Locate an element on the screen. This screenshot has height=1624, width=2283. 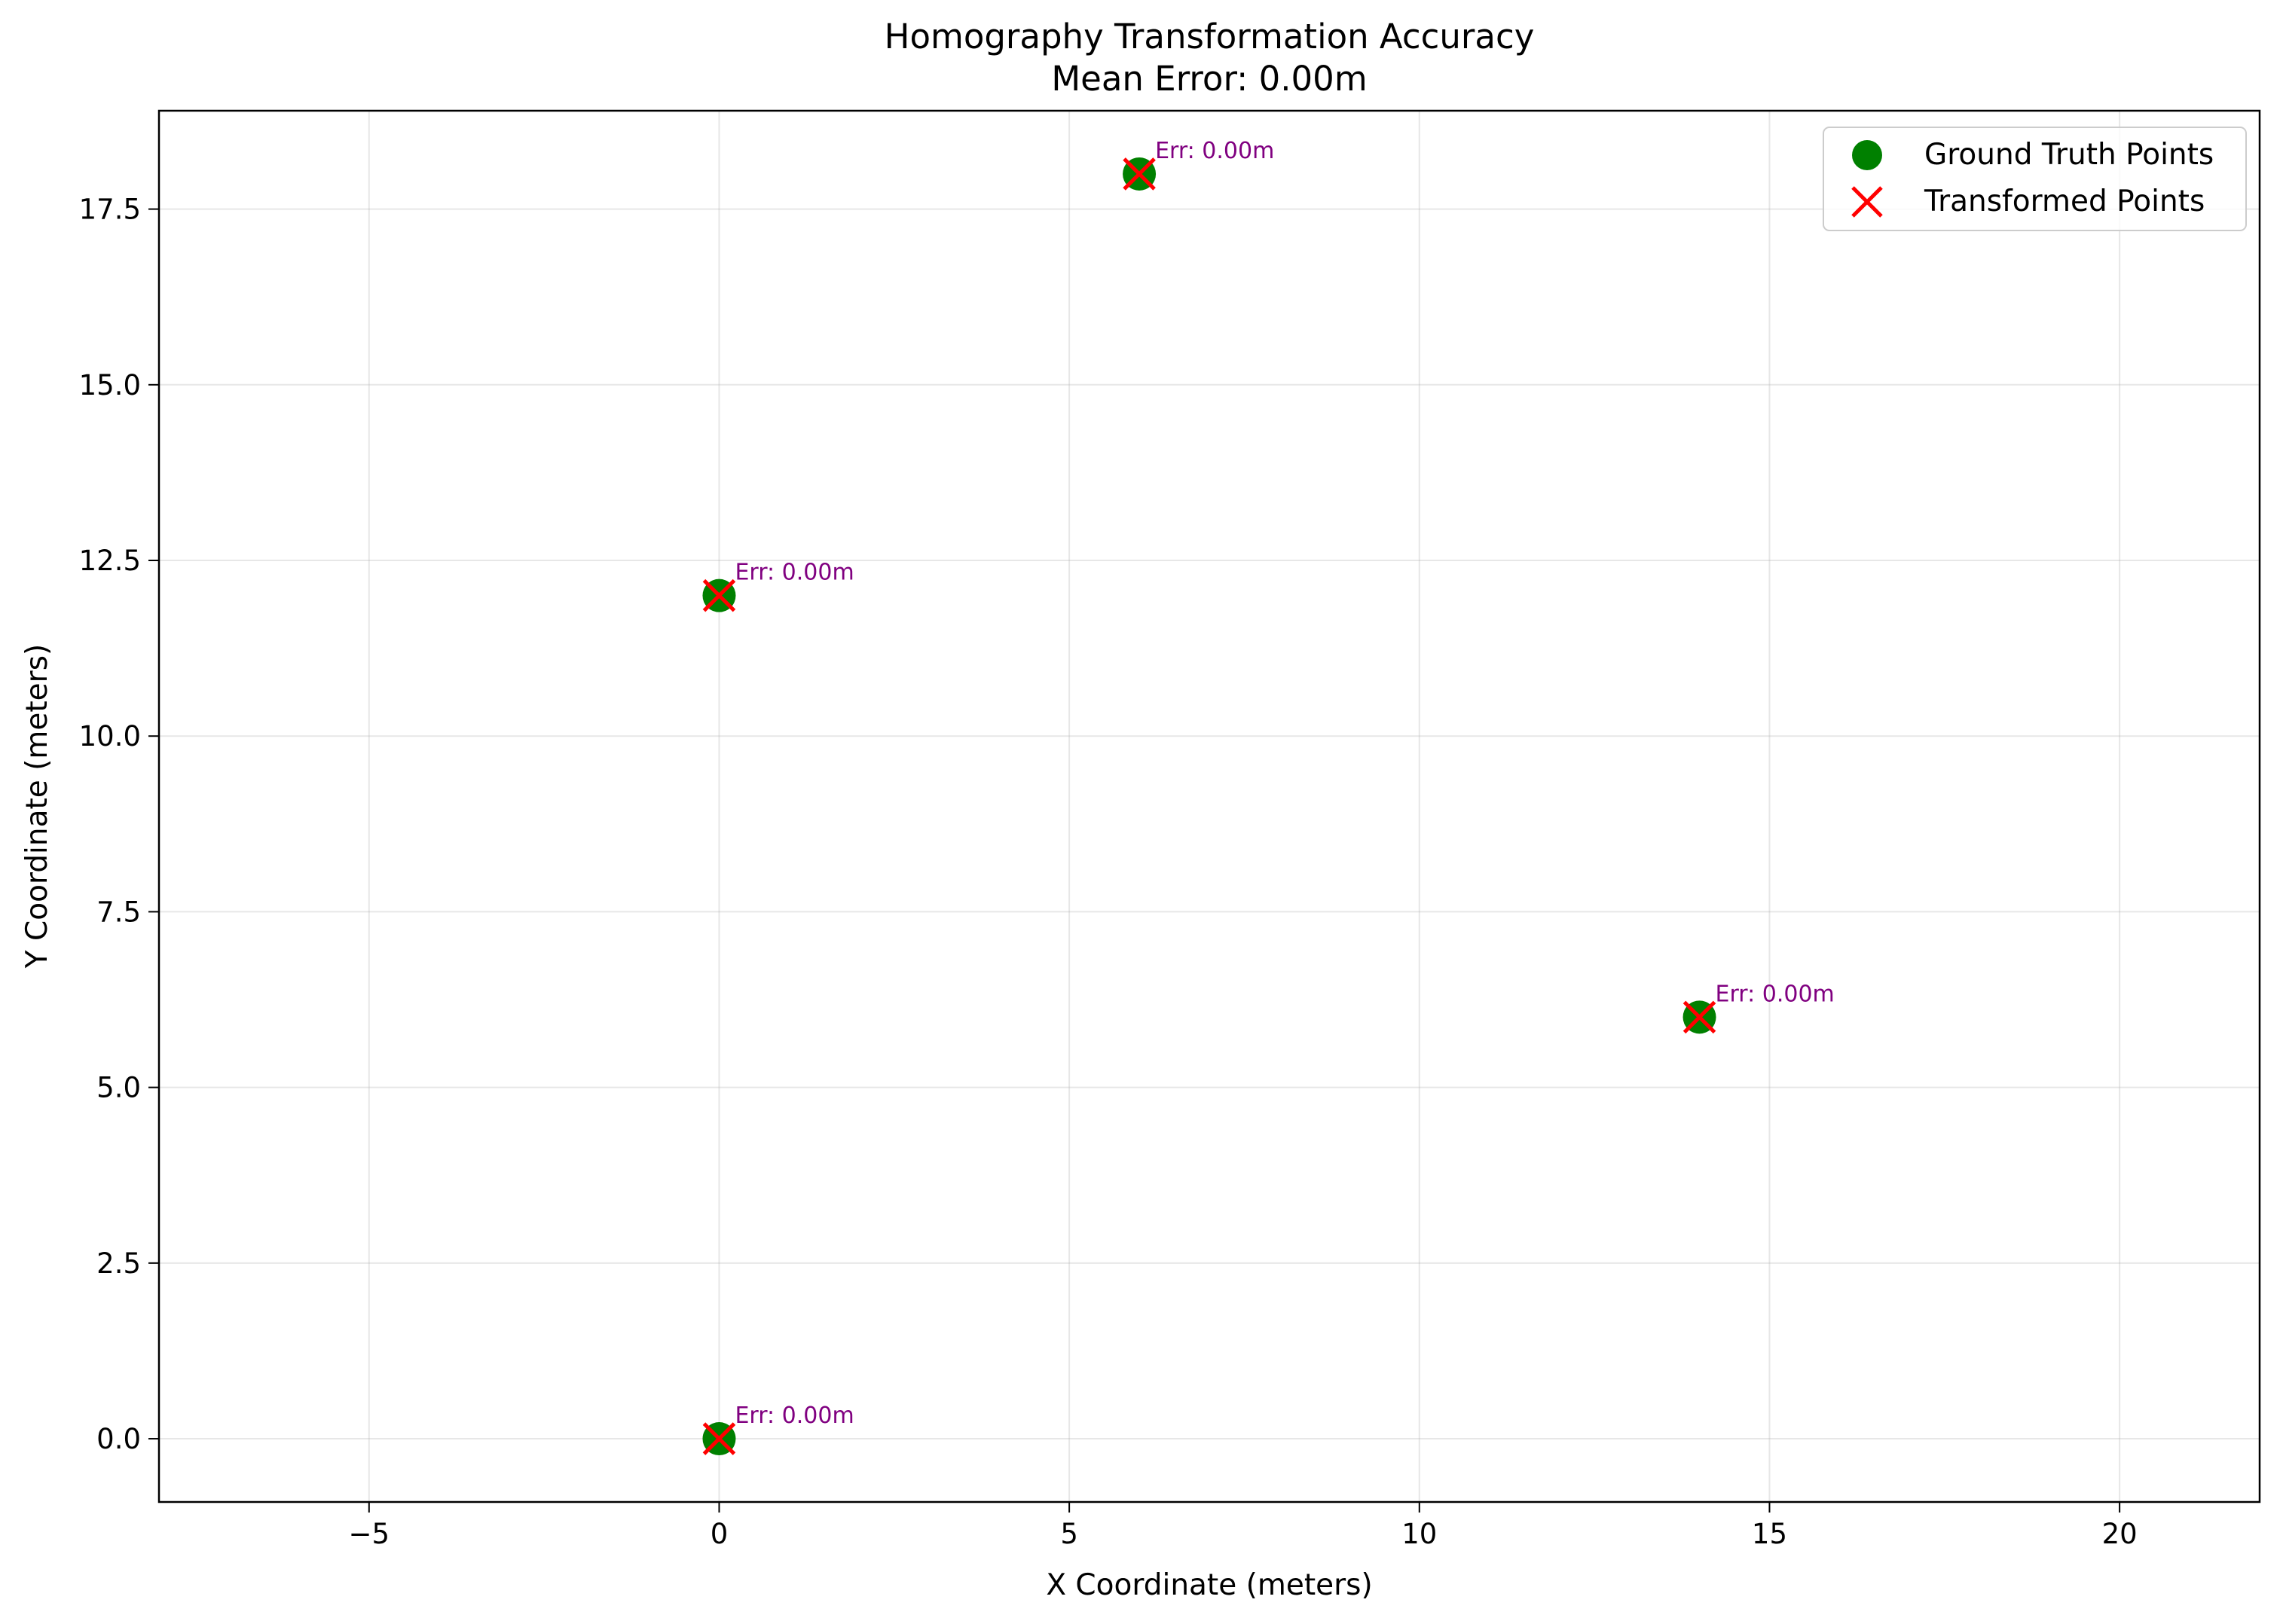
x-tick-label: −5 is located at coordinates (369, 1534).